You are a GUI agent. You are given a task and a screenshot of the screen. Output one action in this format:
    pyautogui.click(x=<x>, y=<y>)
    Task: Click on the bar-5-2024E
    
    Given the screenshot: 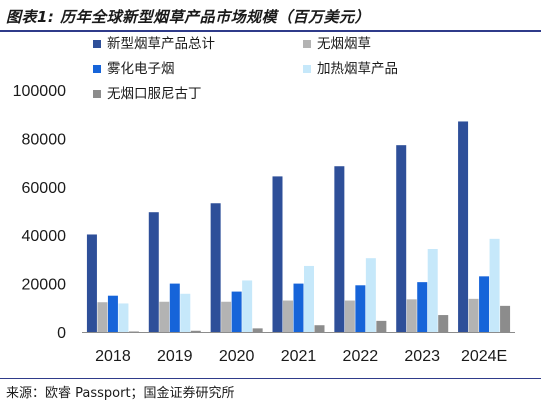 What is the action you would take?
    pyautogui.click(x=505, y=318)
    